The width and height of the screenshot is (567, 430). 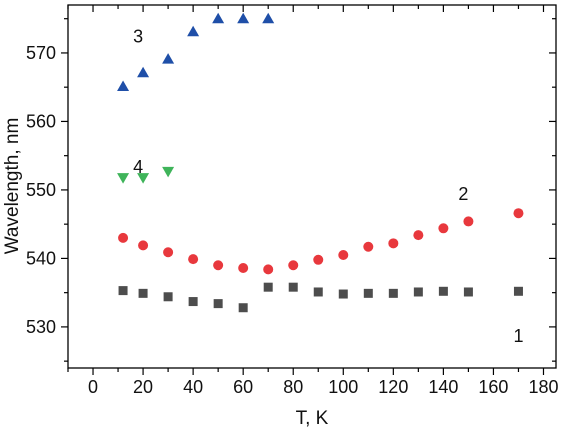 What do you see at coordinates (463, 194) in the screenshot?
I see `series-label-2: 2` at bounding box center [463, 194].